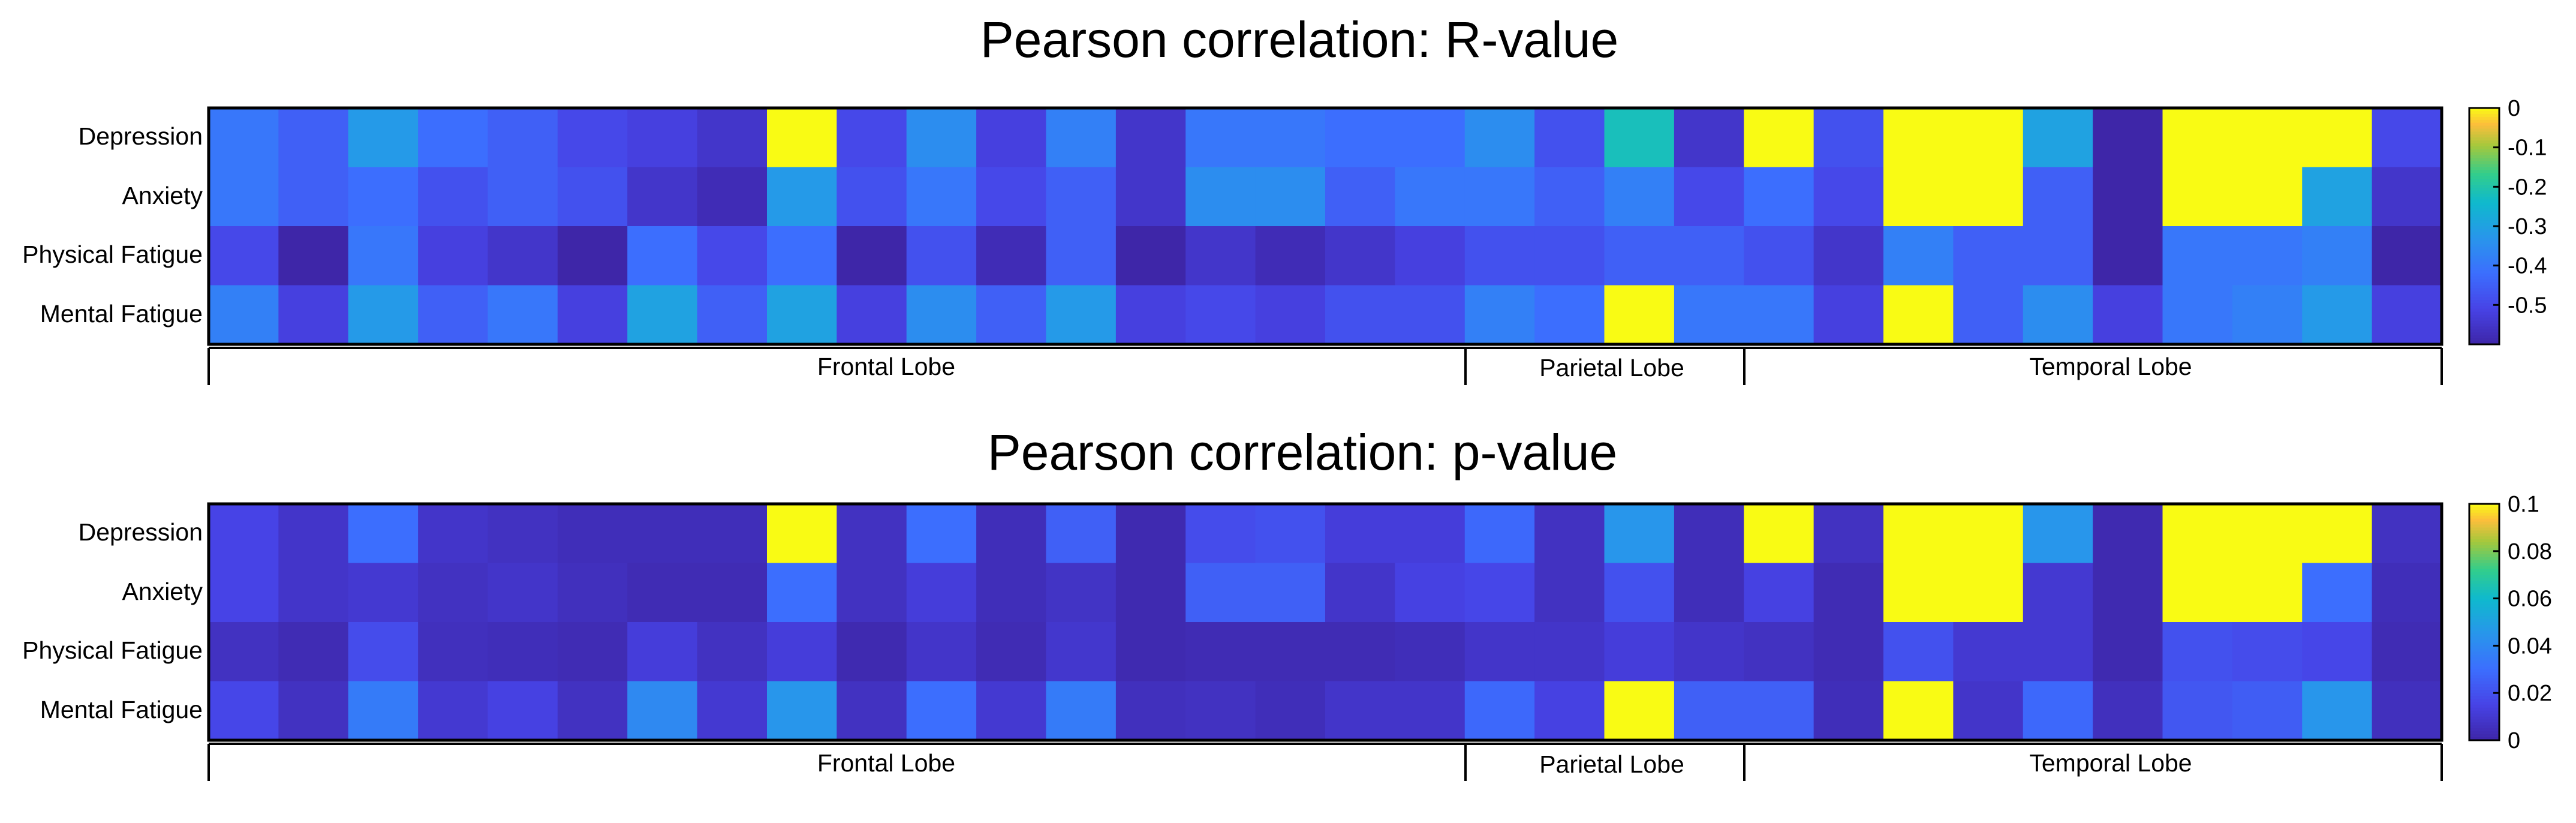 This screenshot has height=823, width=2576. I want to click on row-label-depression: Depression, so click(141, 532).